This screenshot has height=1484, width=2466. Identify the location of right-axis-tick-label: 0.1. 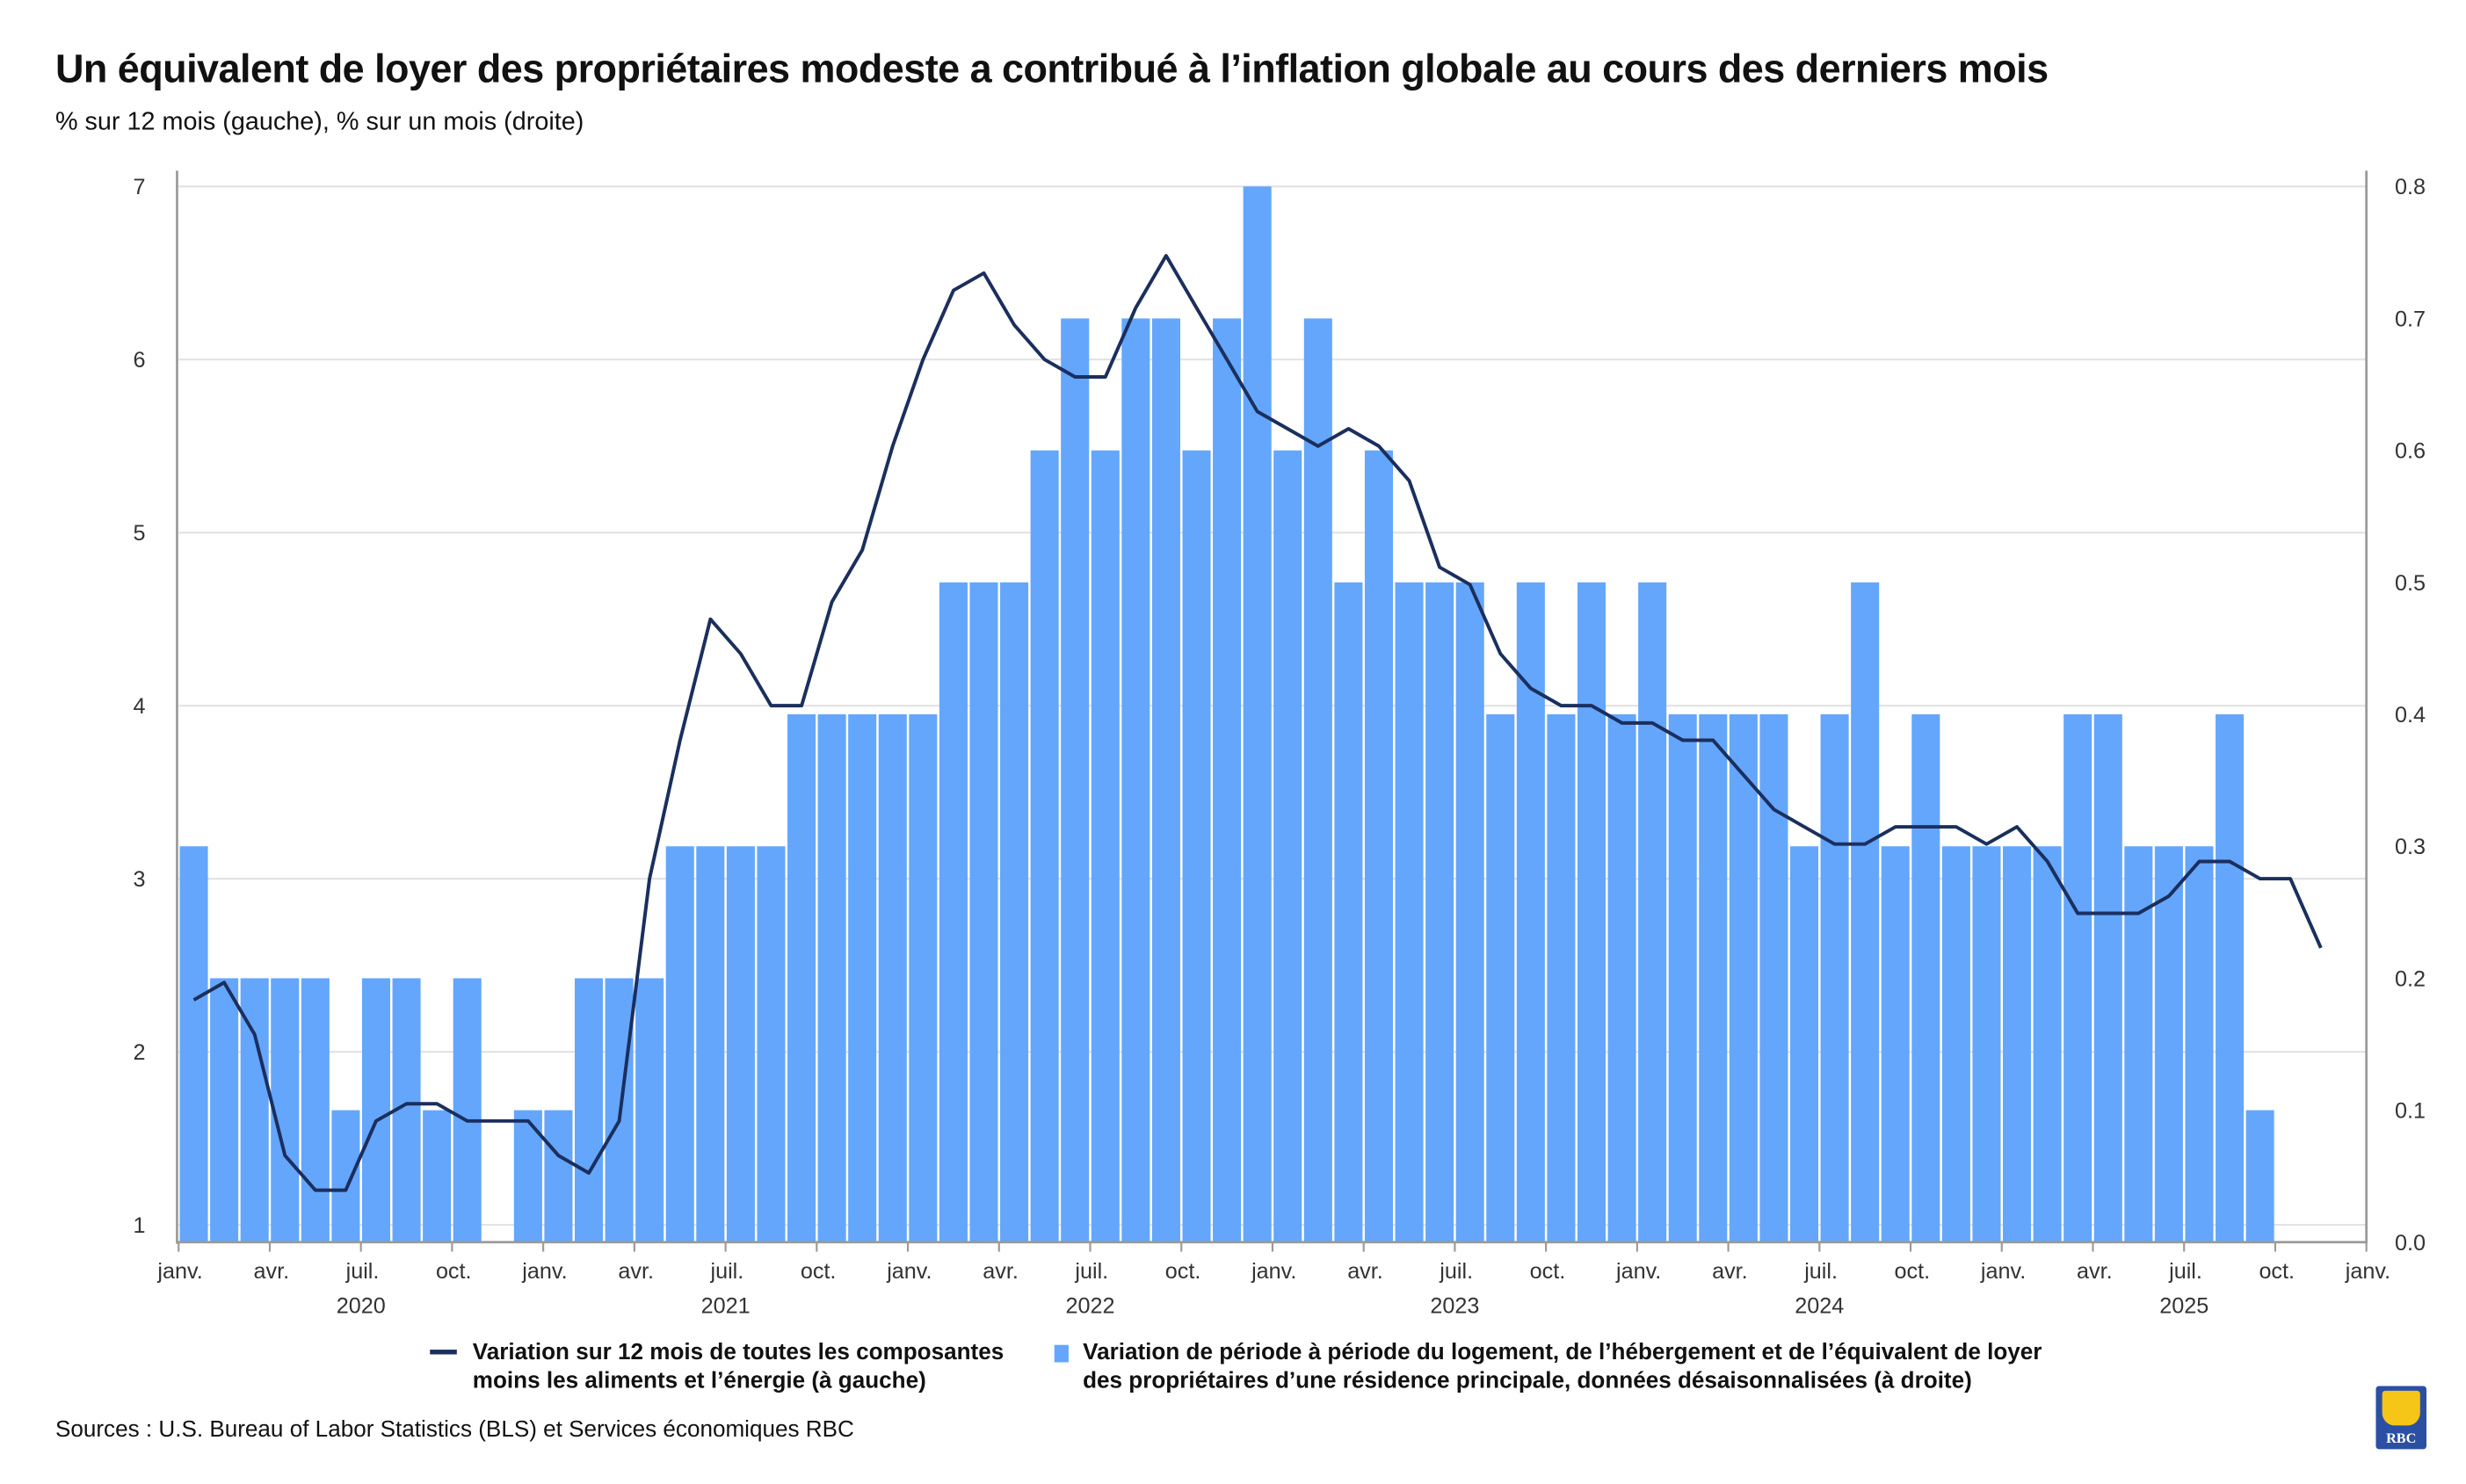
(2410, 1111).